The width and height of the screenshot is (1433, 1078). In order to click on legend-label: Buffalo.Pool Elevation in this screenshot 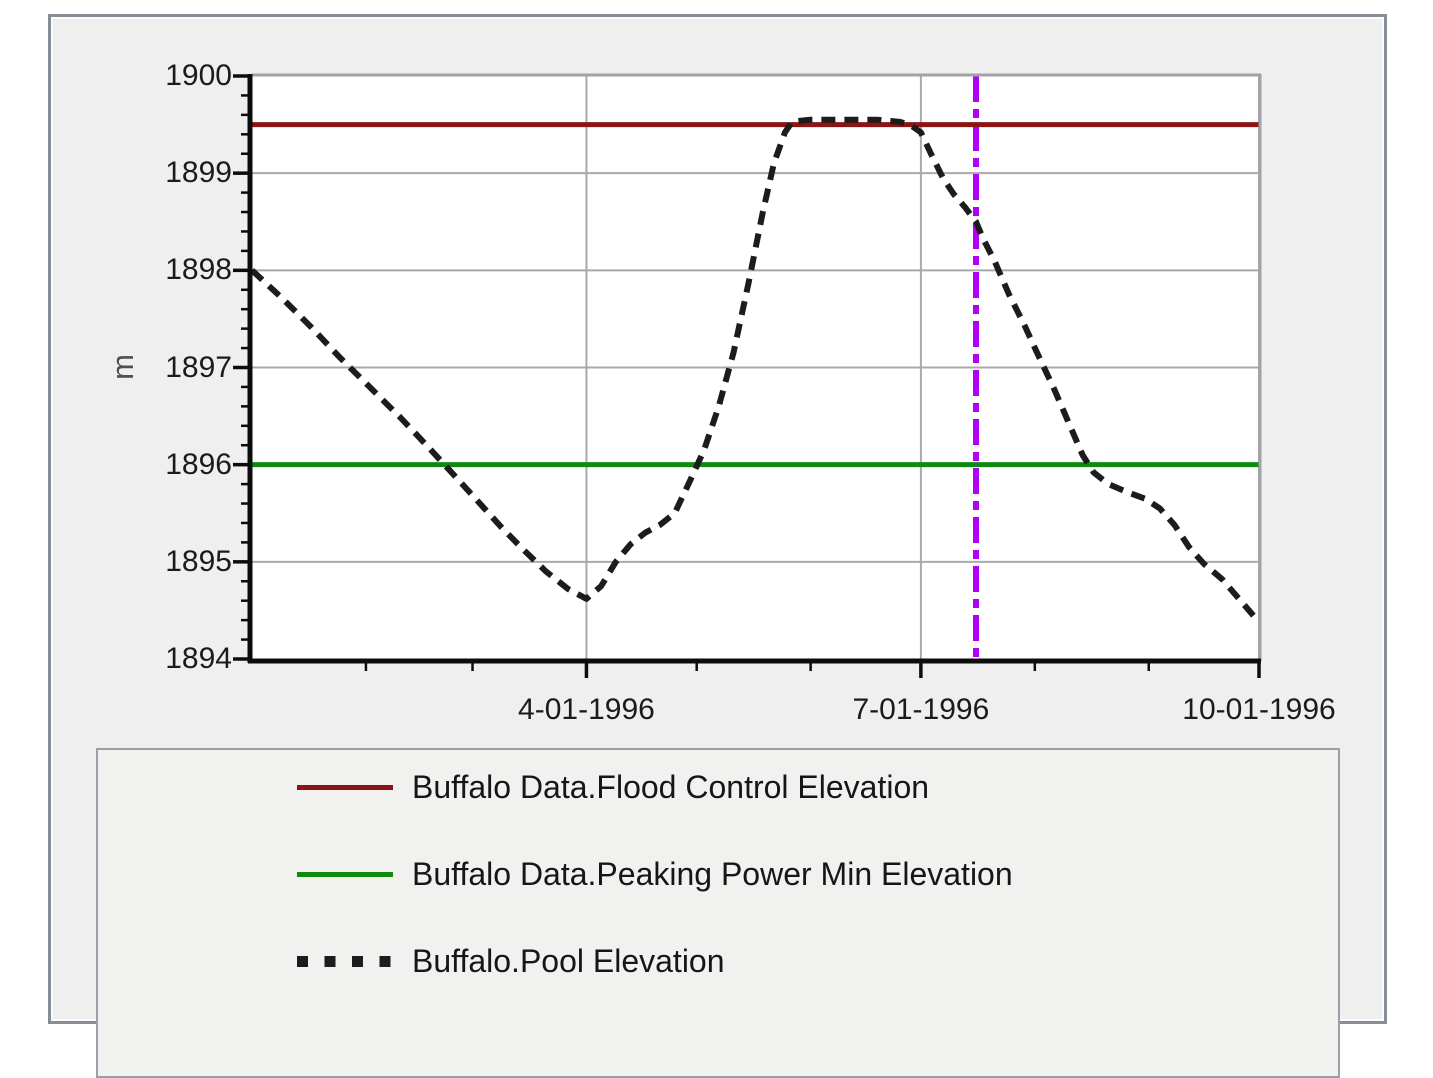, I will do `click(568, 961)`.